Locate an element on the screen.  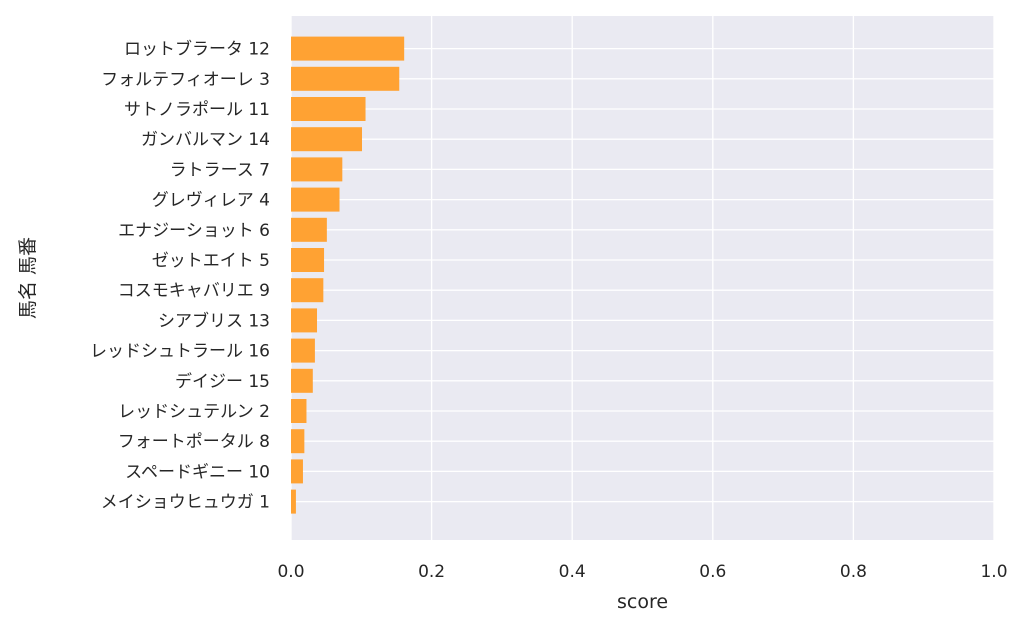
y-tick-label: ラトラース 7 is located at coordinates (220, 170).